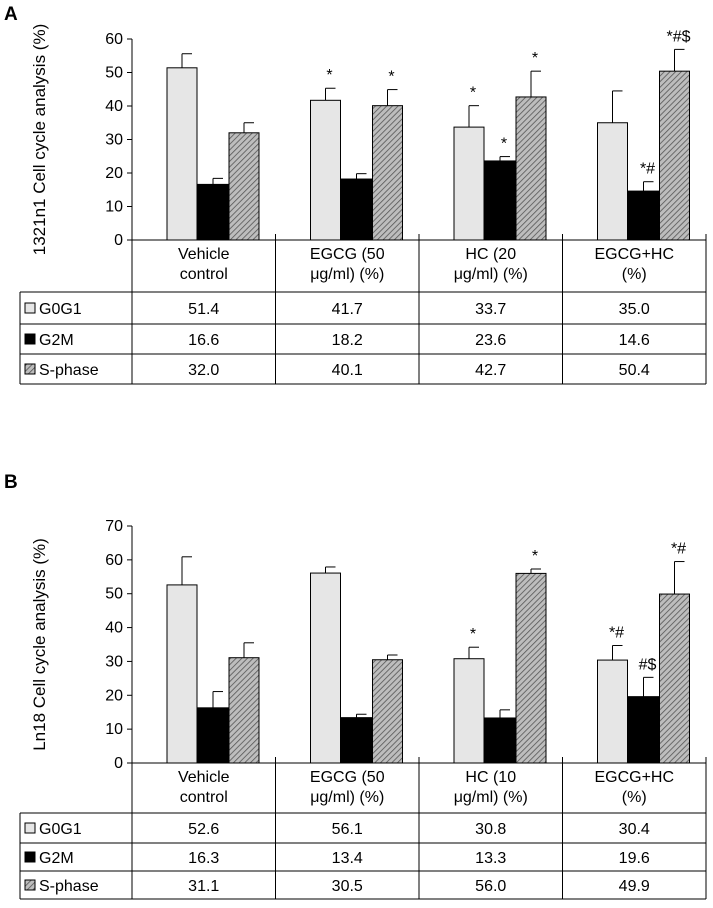  Describe the element at coordinates (114, 628) in the screenshot. I see `y-tick-label: 40` at that location.